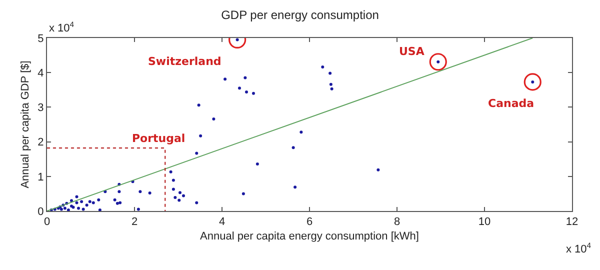  What do you see at coordinates (412, 51) in the screenshot?
I see `annotation: USA` at bounding box center [412, 51].